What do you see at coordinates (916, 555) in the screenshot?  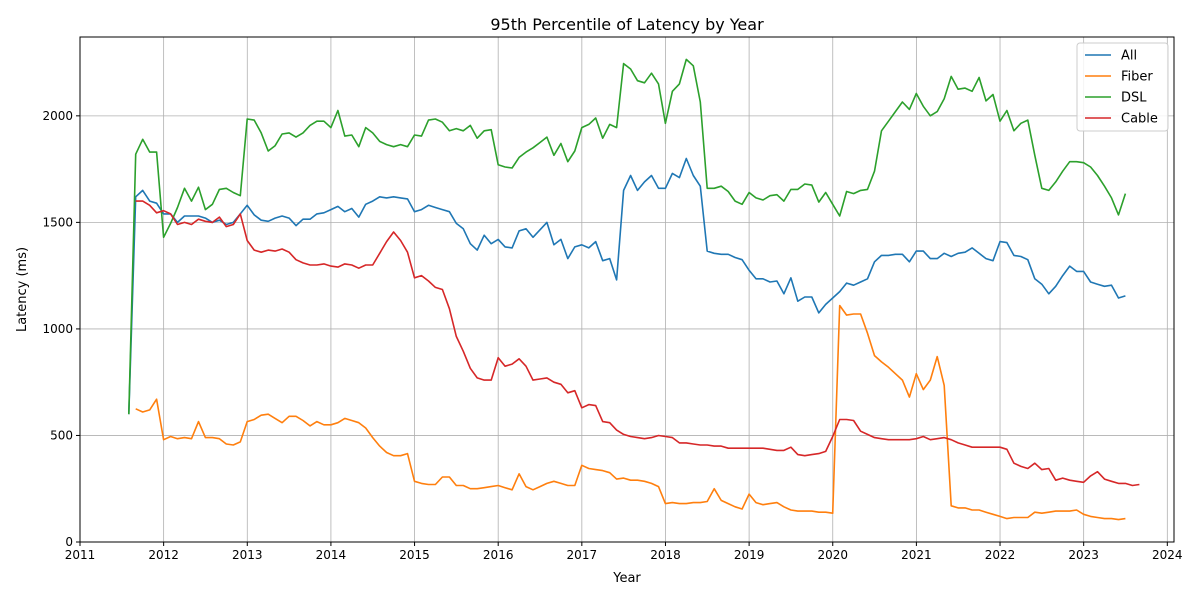 I see `x-tick-label: 2021` at bounding box center [916, 555].